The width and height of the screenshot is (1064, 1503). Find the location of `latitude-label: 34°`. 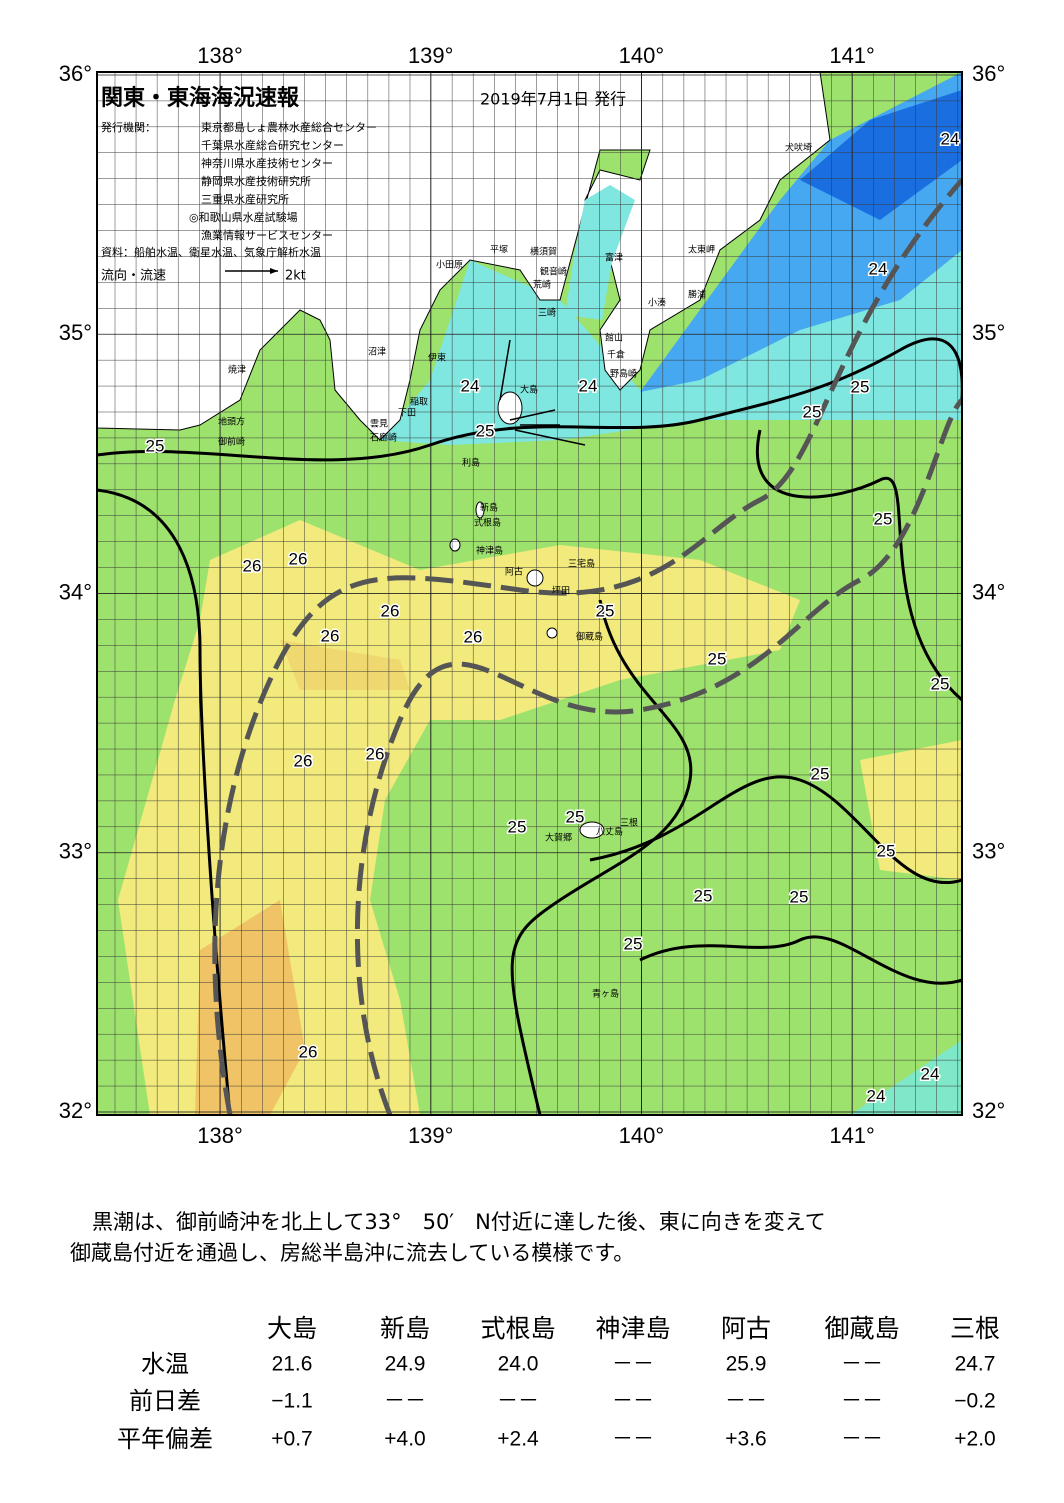

latitude-label: 34° is located at coordinates (988, 591).